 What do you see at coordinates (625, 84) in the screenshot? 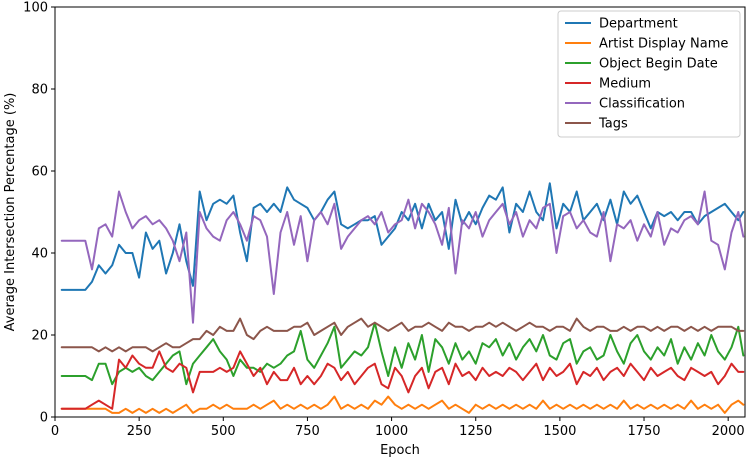
I see `legend-label-medium: Medium` at bounding box center [625, 84].